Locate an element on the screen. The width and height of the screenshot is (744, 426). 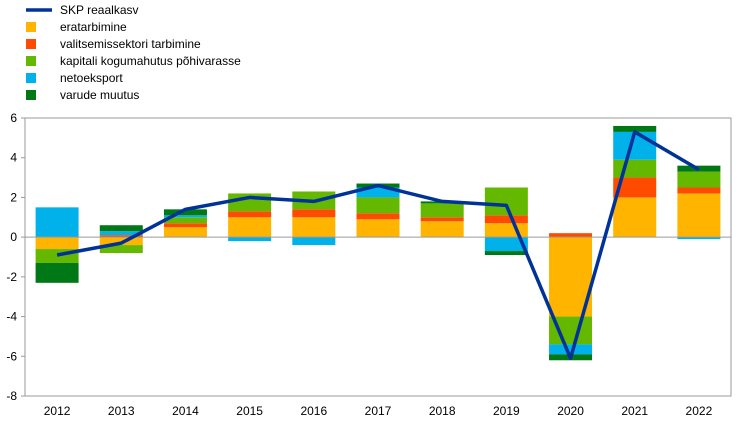
y-tick-label: -4 is located at coordinates (11, 317).